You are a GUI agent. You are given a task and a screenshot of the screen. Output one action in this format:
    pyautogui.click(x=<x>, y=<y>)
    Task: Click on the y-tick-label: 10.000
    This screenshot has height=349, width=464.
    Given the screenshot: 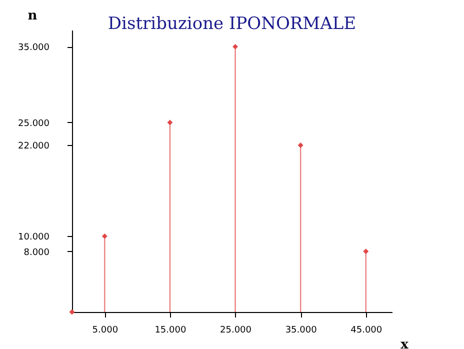 What is the action you would take?
    pyautogui.click(x=34, y=237)
    